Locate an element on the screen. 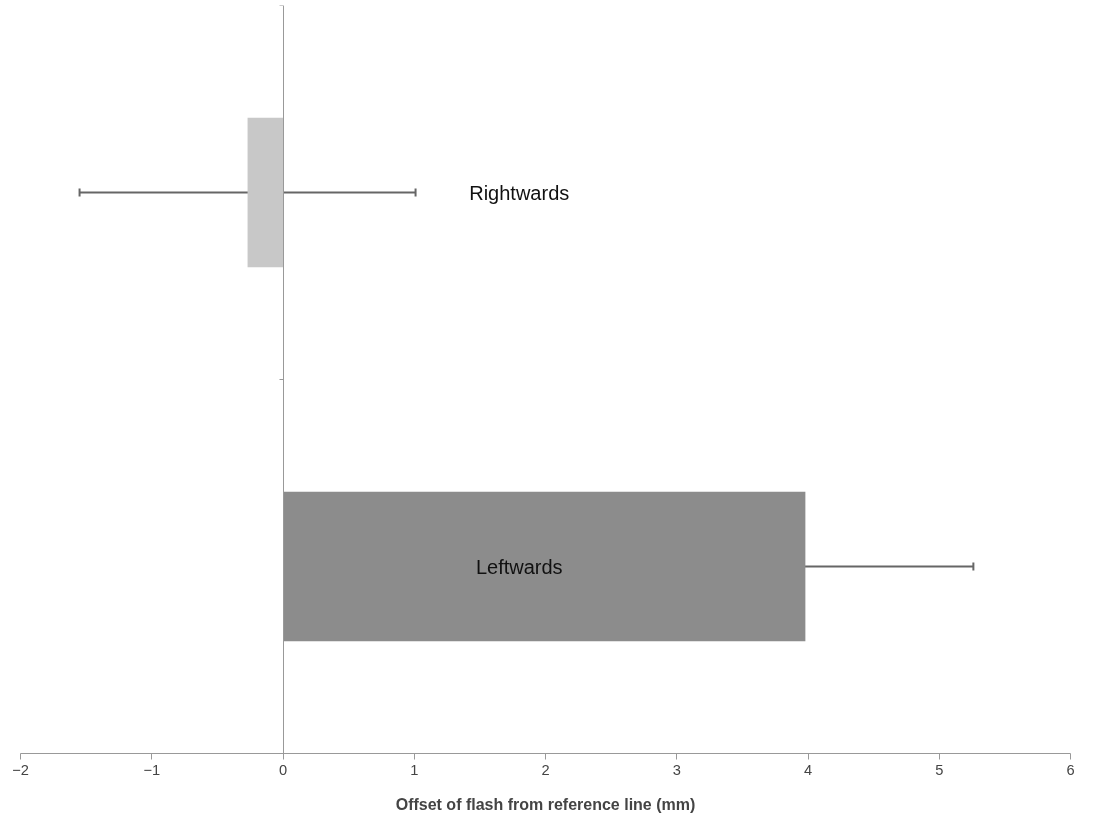  x-tick-label: 1 is located at coordinates (414, 769).